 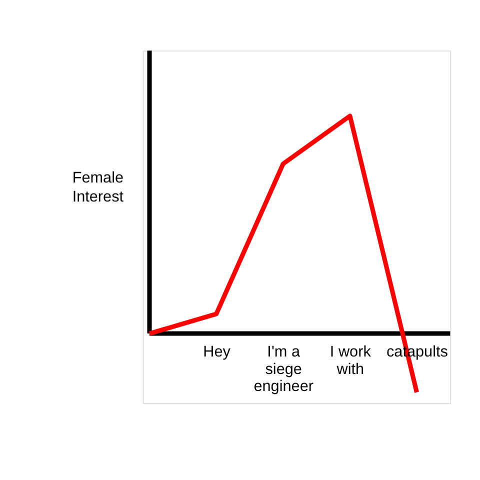 I want to click on x-tick-label: Hey, so click(x=217, y=352).